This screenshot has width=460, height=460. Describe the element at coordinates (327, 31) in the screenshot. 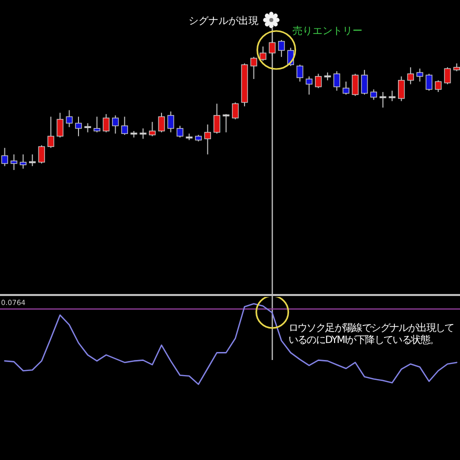

I see `text: 売りエントリー` at that location.